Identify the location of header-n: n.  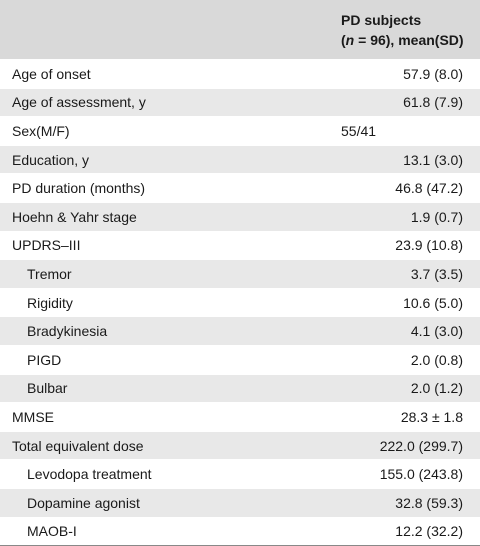
(350, 40).